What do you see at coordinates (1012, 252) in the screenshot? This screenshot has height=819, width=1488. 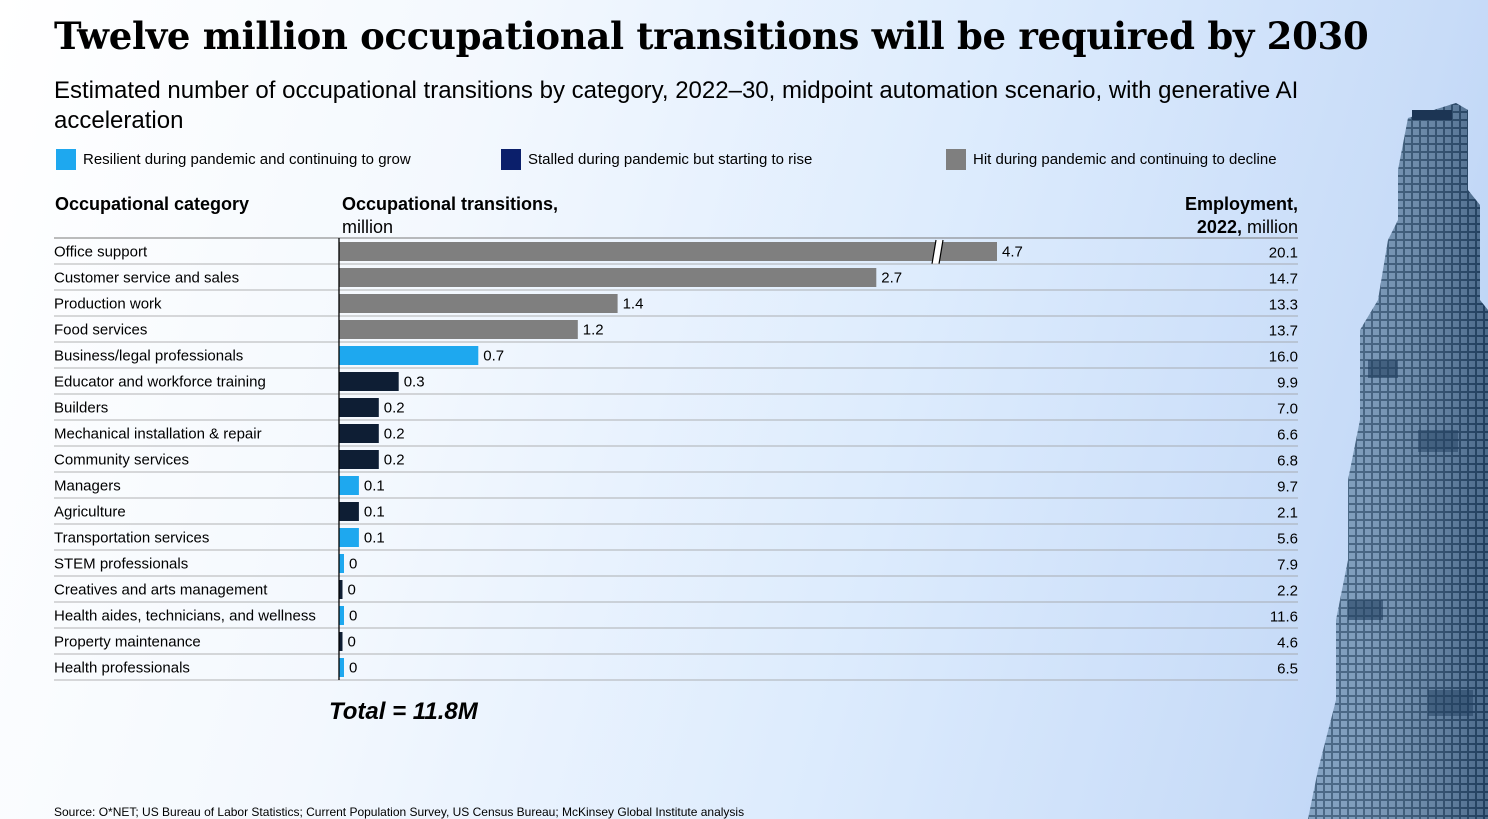 I see `bar-value-label: 4.7` at bounding box center [1012, 252].